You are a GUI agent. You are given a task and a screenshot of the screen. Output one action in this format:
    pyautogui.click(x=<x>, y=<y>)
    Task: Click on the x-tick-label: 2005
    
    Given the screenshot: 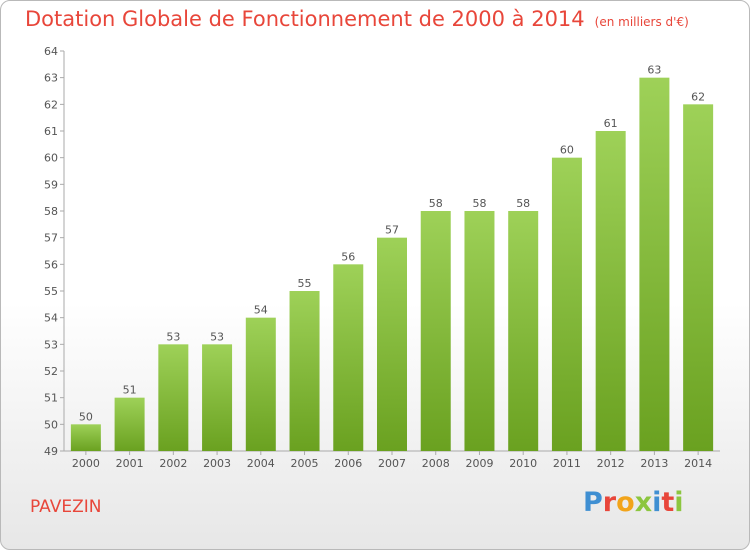 What is the action you would take?
    pyautogui.click(x=305, y=463)
    